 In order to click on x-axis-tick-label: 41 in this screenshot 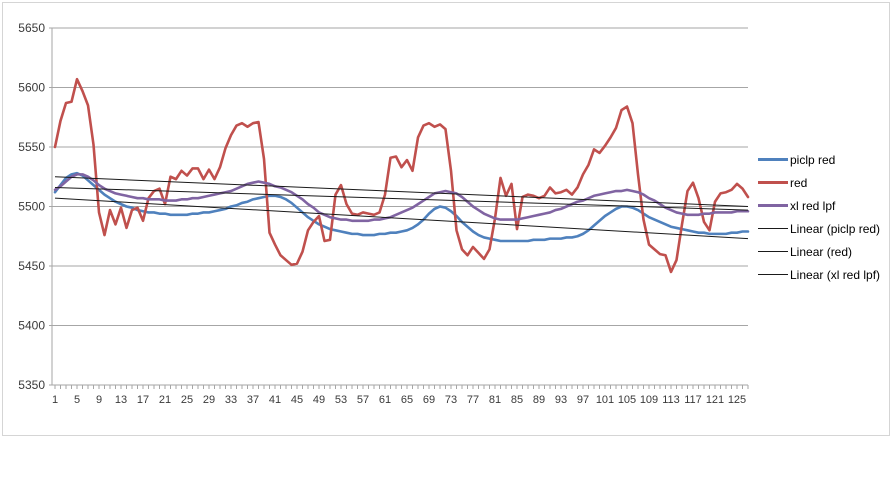, I will do `click(275, 400)`.